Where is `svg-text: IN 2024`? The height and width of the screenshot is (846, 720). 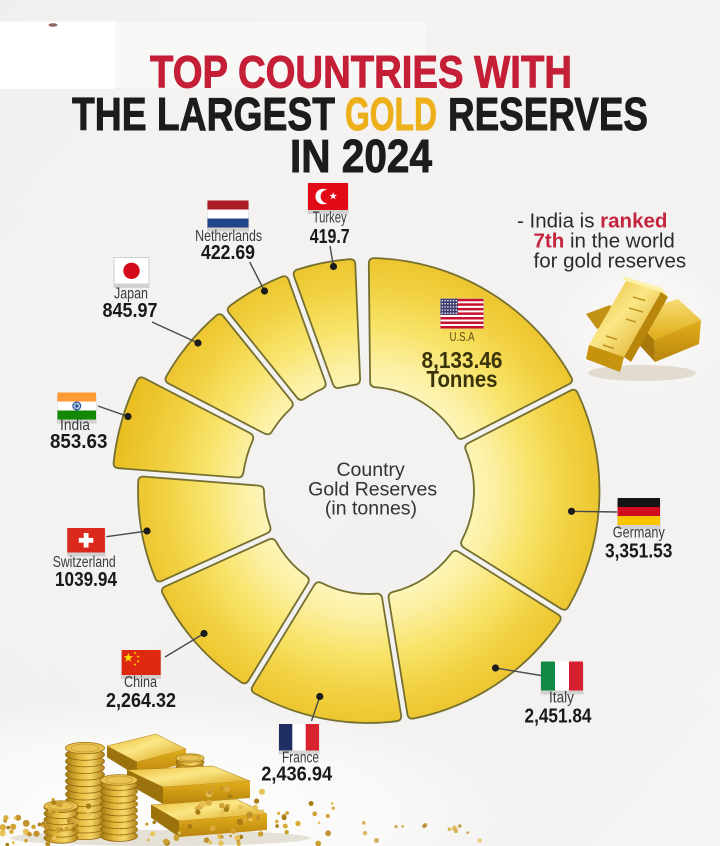
svg-text: IN 2024 is located at coordinates (361, 156).